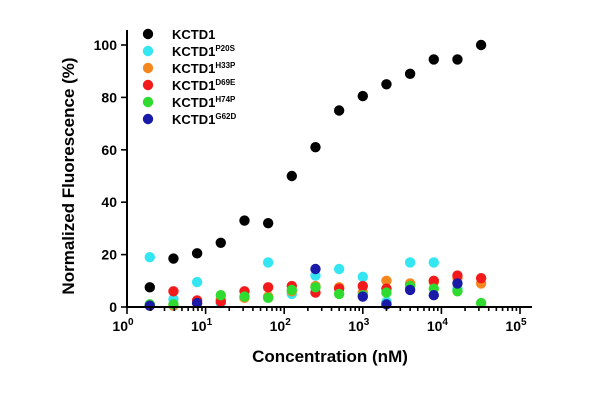 The height and width of the screenshot is (400, 600). I want to click on legend-item: KCTD1D69E, so click(189, 85).